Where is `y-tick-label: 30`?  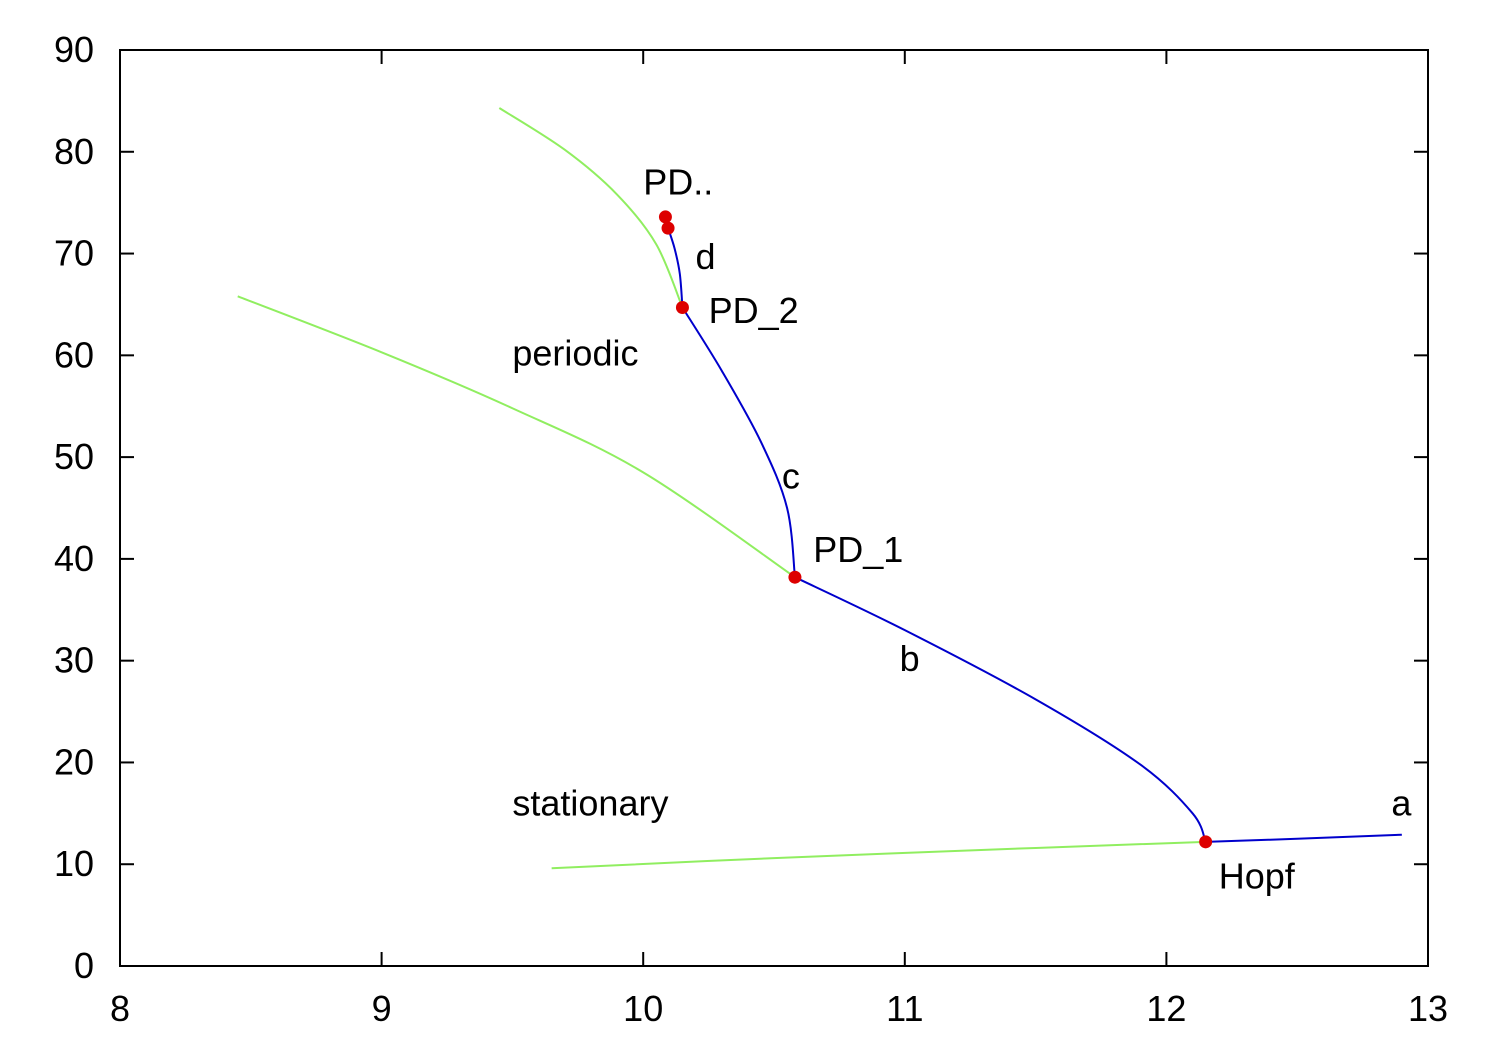 y-tick-label: 30 is located at coordinates (74, 660).